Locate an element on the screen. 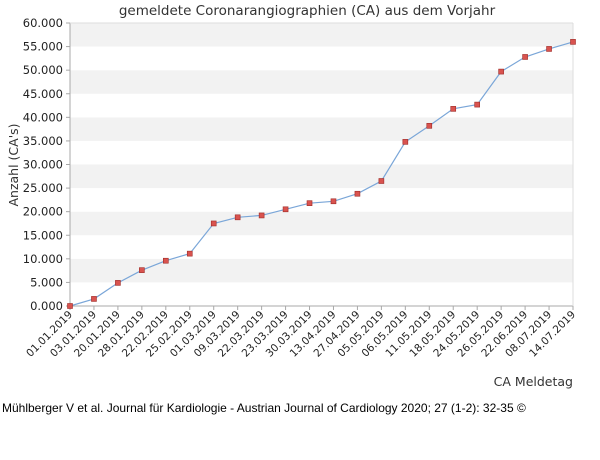 This screenshot has width=600, height=460. y-tick-label: 45.000 is located at coordinates (43, 94).